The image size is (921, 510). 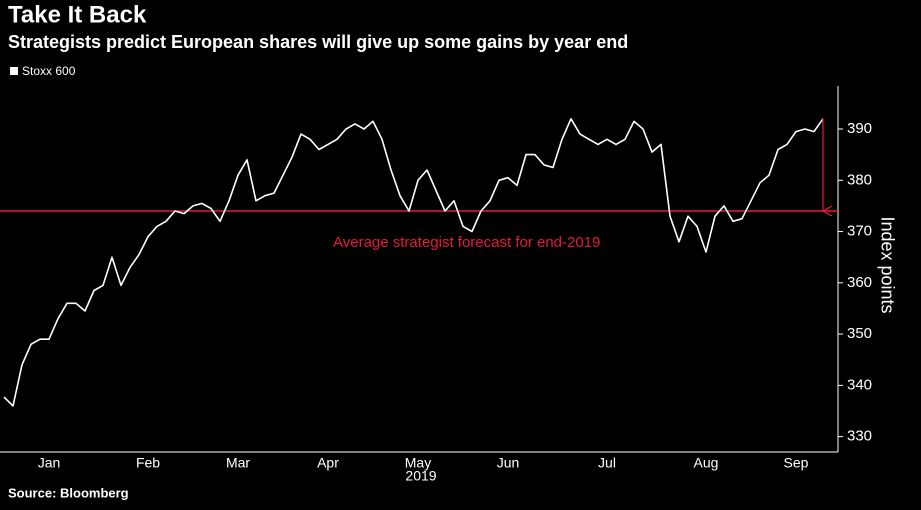 What do you see at coordinates (859, 179) in the screenshot?
I see `y-tick-label: 380` at bounding box center [859, 179].